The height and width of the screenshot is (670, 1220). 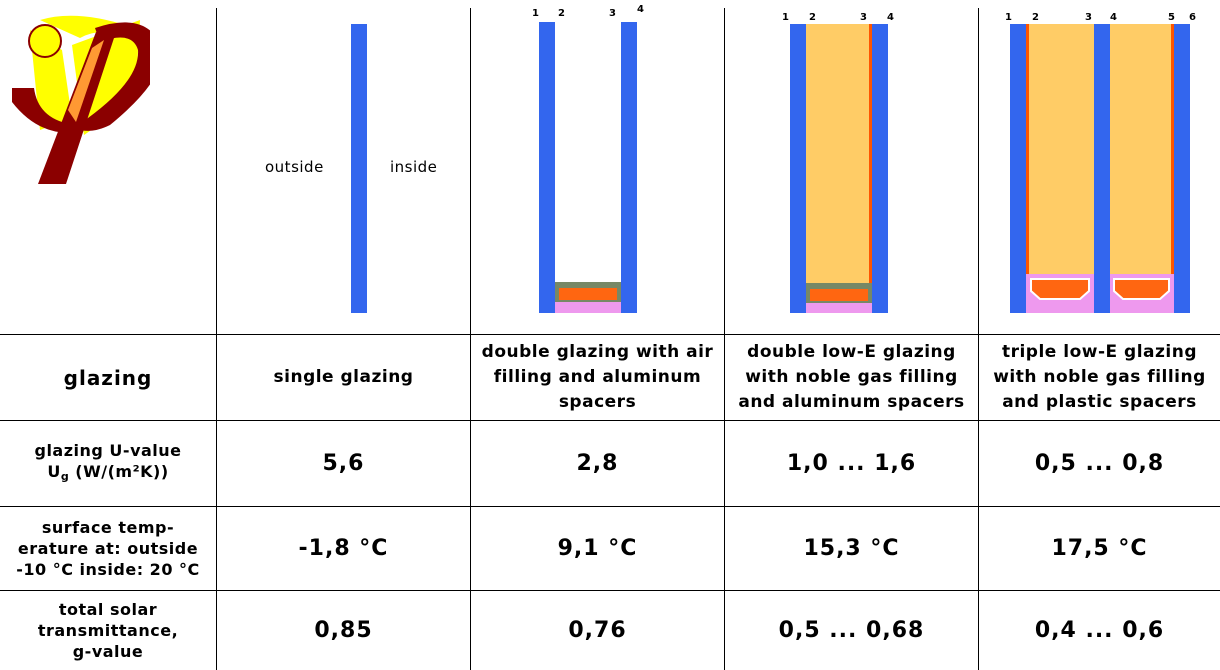 What do you see at coordinates (597, 463) in the screenshot?
I see `u-value-cell: 2,8` at bounding box center [597, 463].